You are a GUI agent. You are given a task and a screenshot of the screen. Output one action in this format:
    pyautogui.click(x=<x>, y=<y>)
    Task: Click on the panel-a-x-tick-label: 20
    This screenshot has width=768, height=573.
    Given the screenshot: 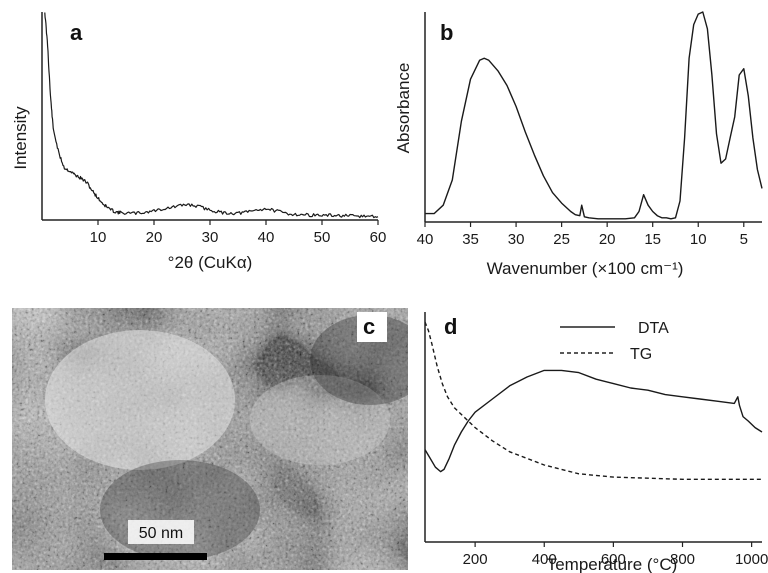 What is the action you would take?
    pyautogui.click(x=154, y=237)
    